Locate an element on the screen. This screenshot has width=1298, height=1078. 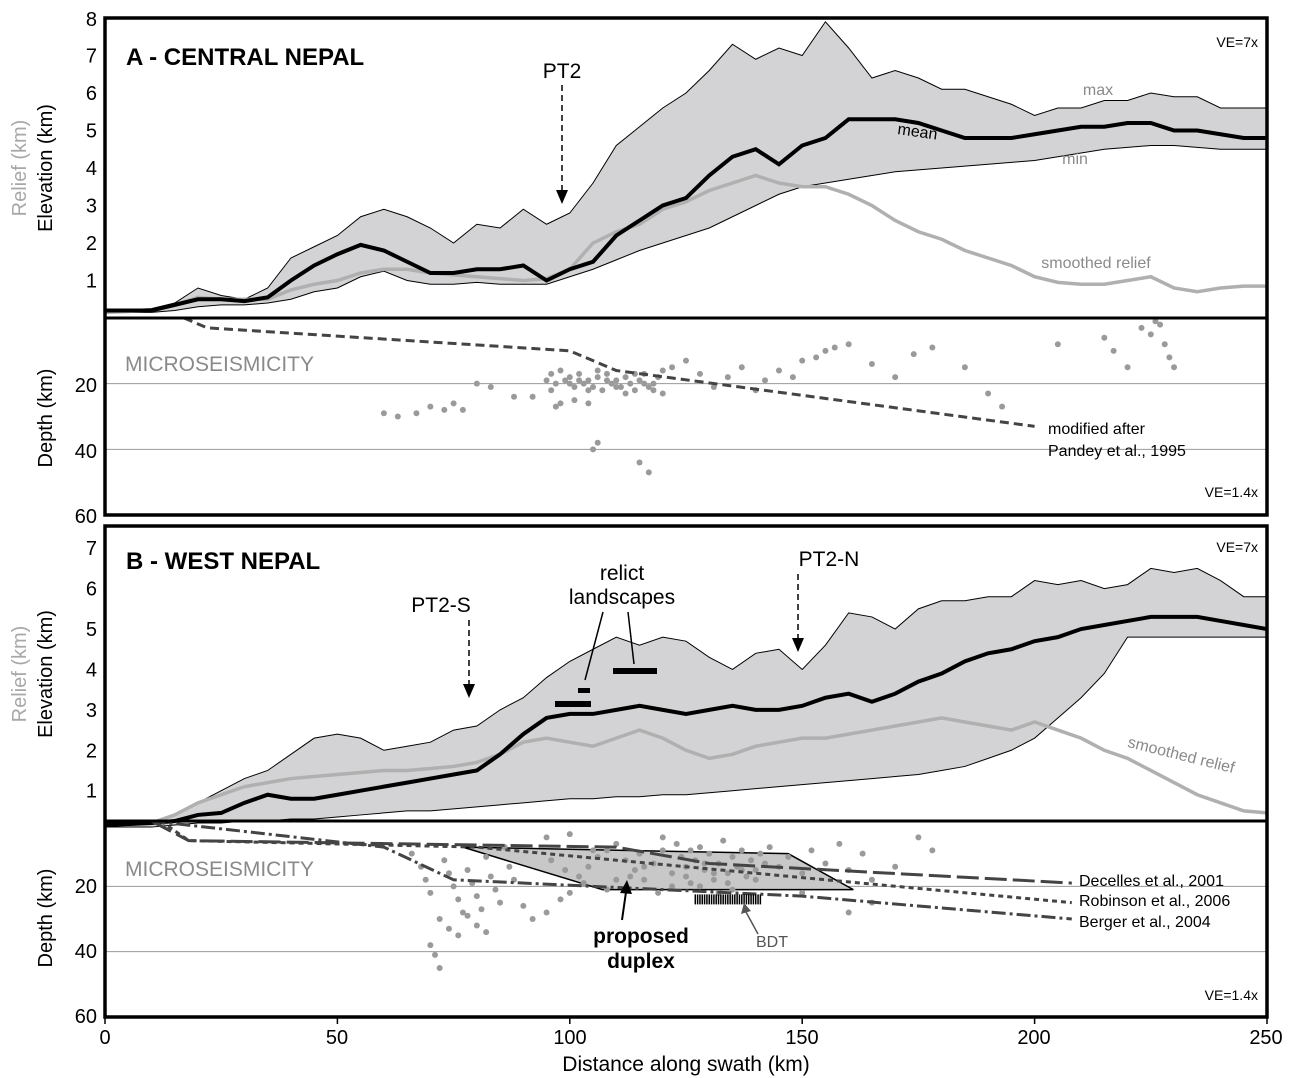
panel-a-title: A - CENTRAL NEPAL is located at coordinates (245, 57).